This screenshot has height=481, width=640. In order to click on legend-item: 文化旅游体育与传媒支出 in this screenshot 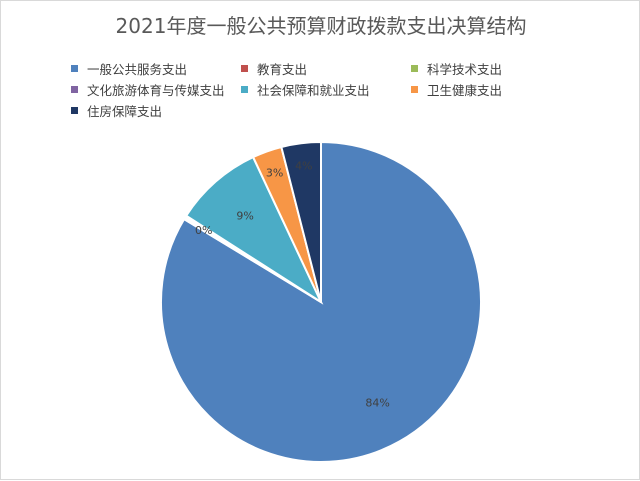, I will do `click(148, 90)`.